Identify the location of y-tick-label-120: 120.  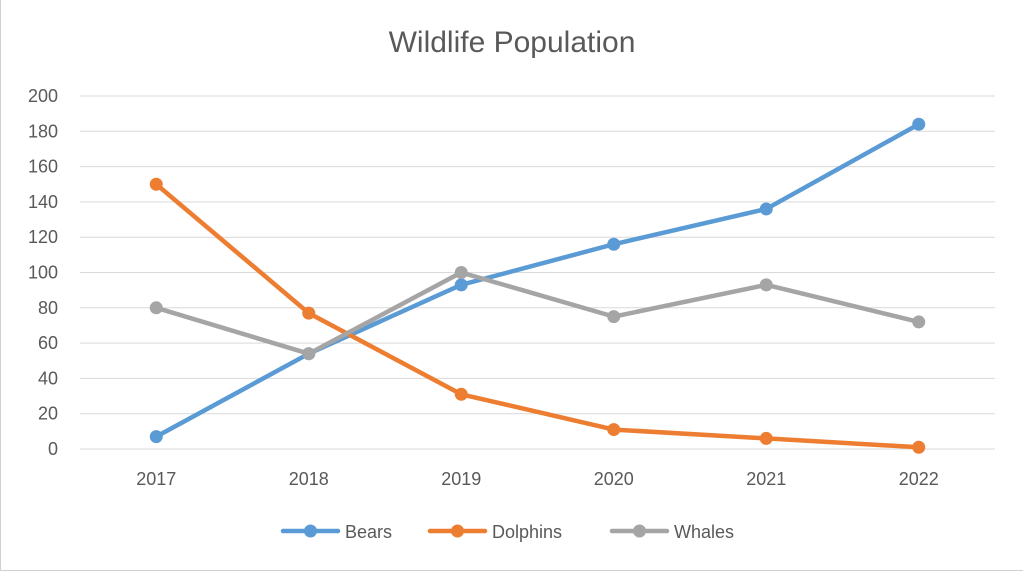
(43, 237).